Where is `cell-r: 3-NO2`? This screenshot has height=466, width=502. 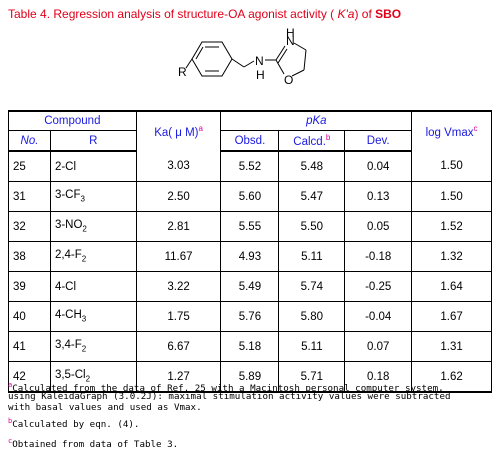 cell-r: 3-NO2 is located at coordinates (93, 226).